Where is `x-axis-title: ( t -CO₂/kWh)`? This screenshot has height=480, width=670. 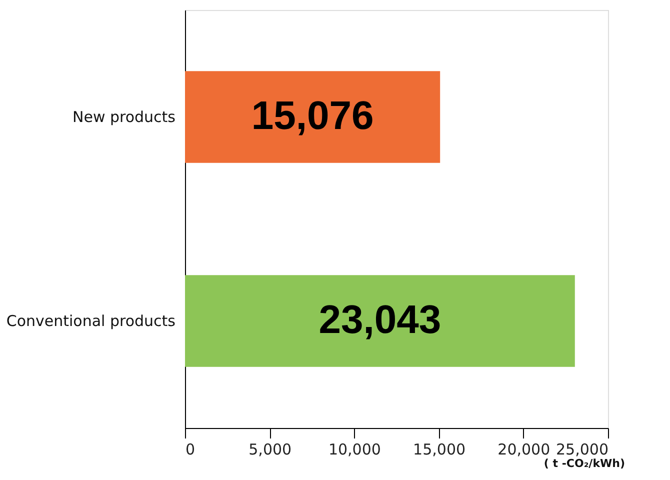 x-axis-title: ( t -CO₂/kWh) is located at coordinates (584, 463).